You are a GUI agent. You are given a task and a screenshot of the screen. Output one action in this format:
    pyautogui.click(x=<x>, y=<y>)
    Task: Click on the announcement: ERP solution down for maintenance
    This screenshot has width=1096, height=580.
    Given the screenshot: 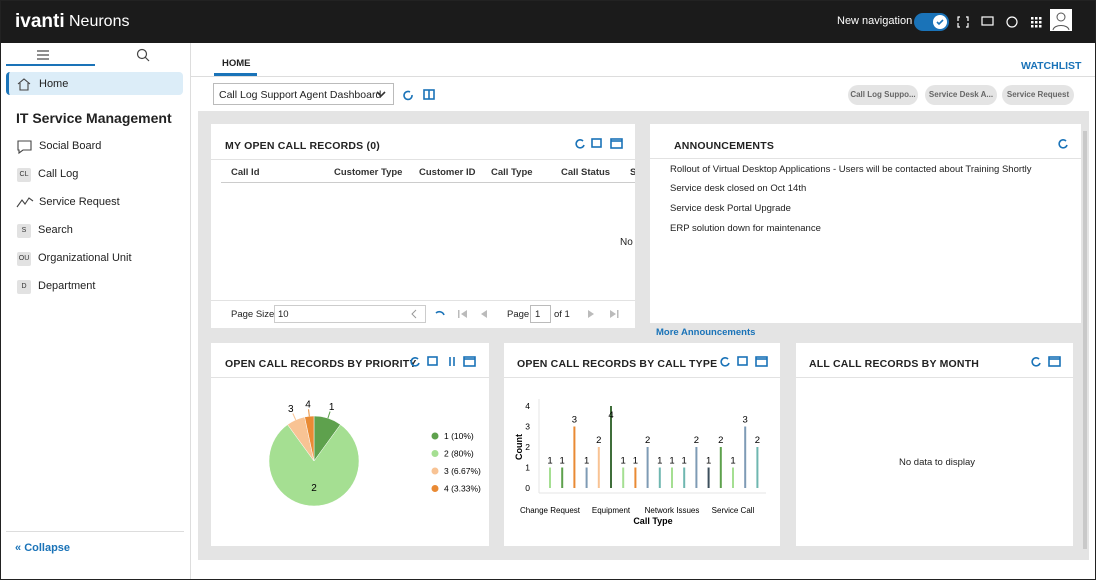 What is the action you would take?
    pyautogui.click(x=745, y=228)
    